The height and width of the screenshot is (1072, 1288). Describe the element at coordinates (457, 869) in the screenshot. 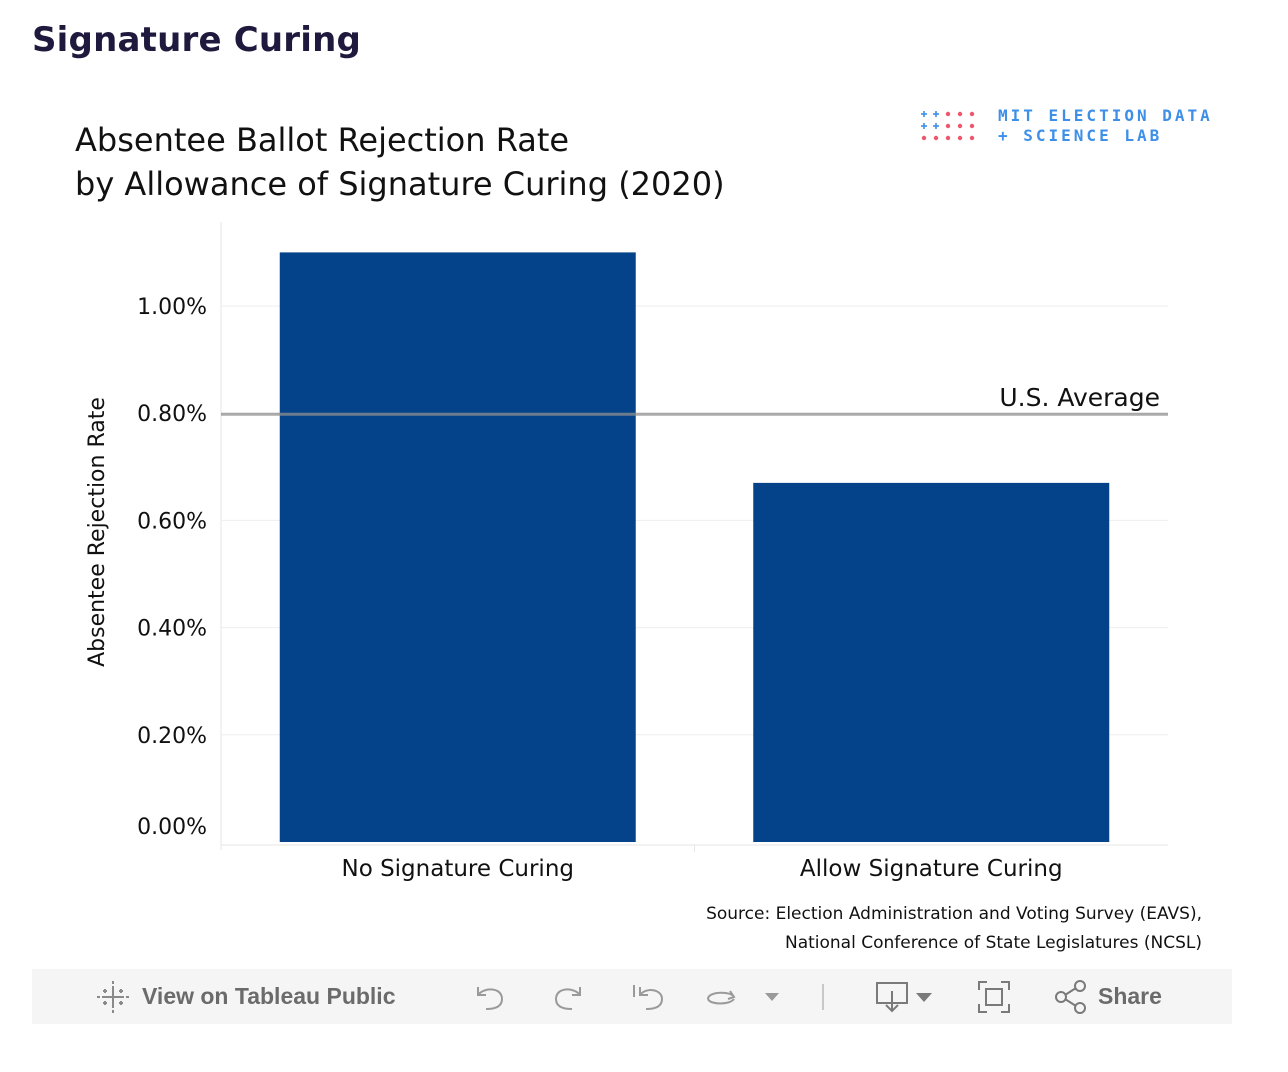

I see `x-tick-label: No Signature Curing` at that location.